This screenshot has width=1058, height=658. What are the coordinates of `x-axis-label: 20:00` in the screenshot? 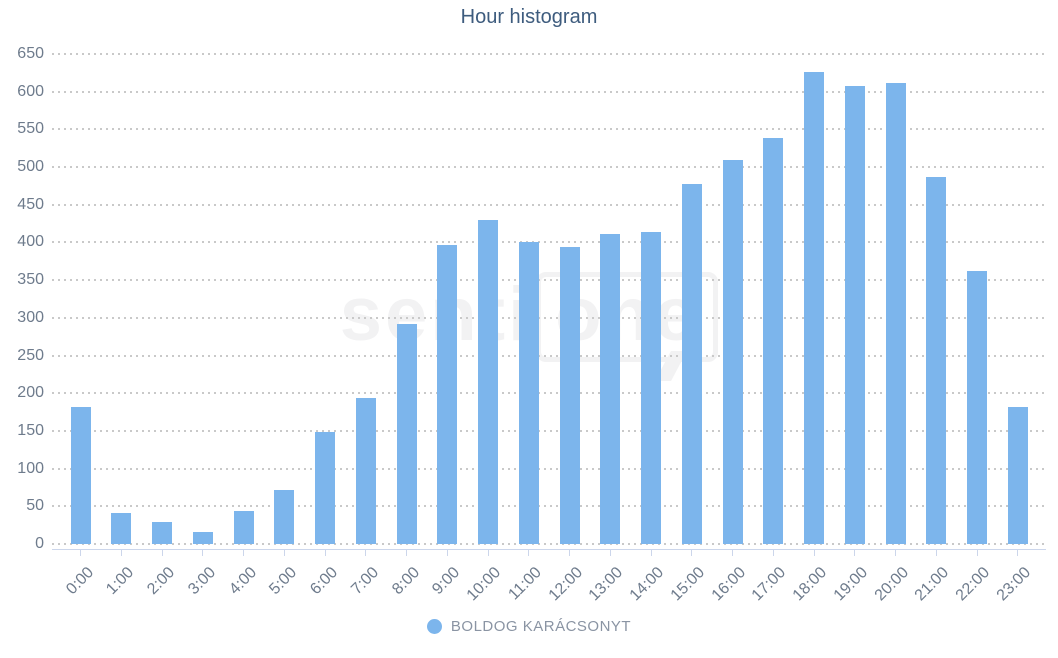 It's located at (891, 584).